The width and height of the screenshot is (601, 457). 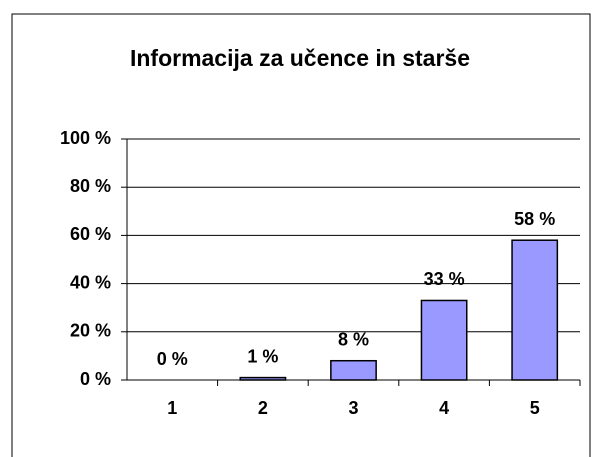 I want to click on value-label: 1 %, so click(x=262, y=356).